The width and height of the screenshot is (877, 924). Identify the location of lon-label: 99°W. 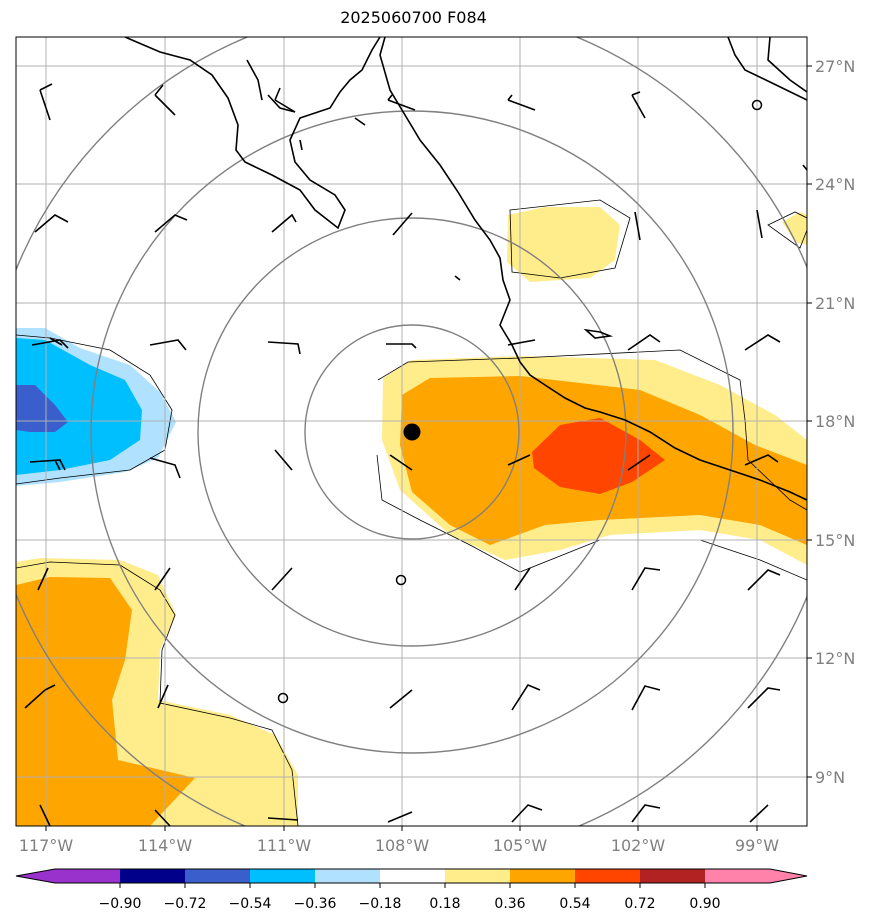
(757, 845).